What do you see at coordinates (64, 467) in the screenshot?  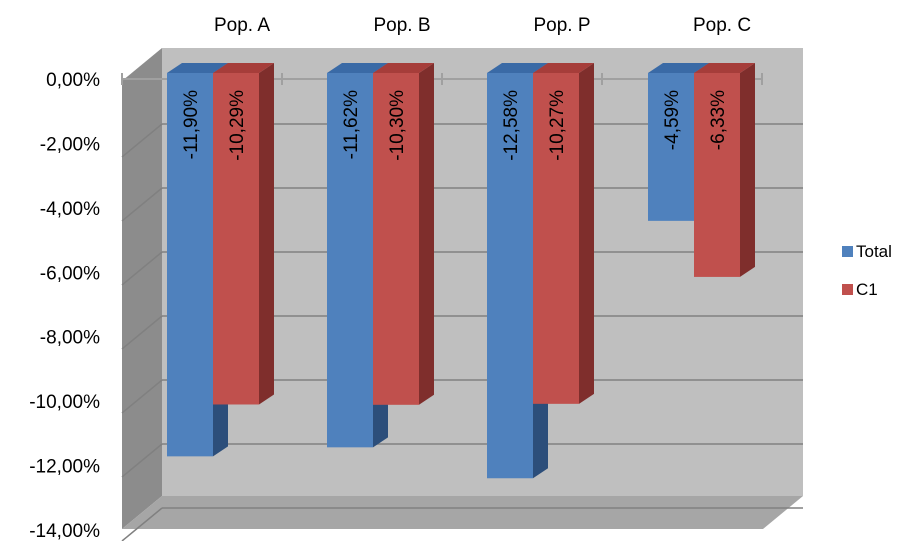 I see `y-tick-label: -12,00%` at bounding box center [64, 467].